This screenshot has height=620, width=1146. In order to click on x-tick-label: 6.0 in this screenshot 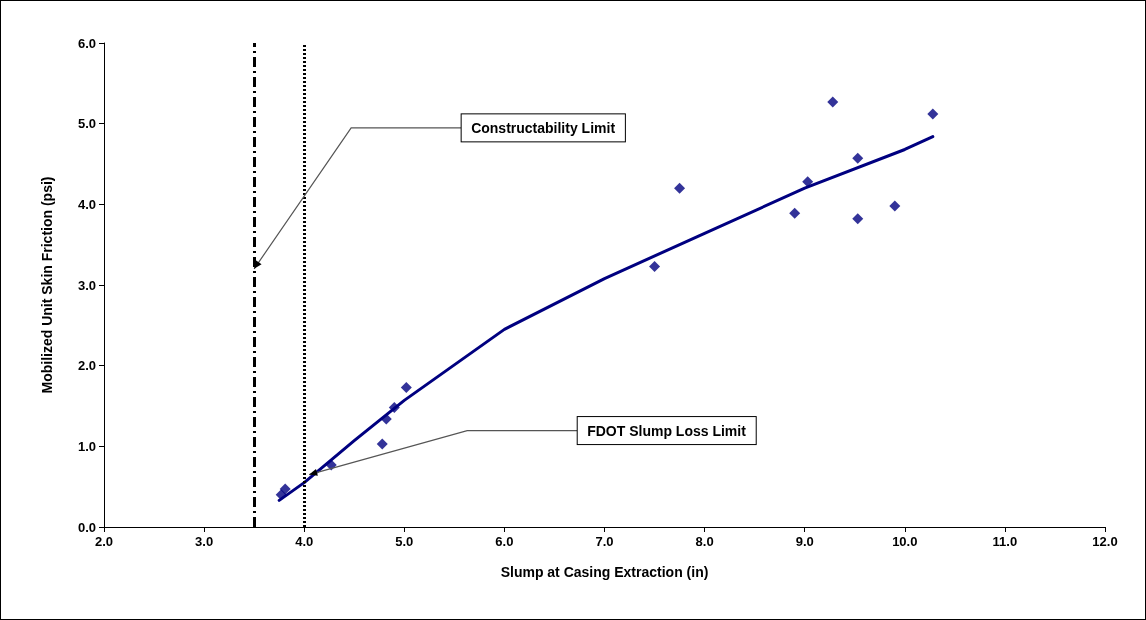, I will do `click(504, 541)`.